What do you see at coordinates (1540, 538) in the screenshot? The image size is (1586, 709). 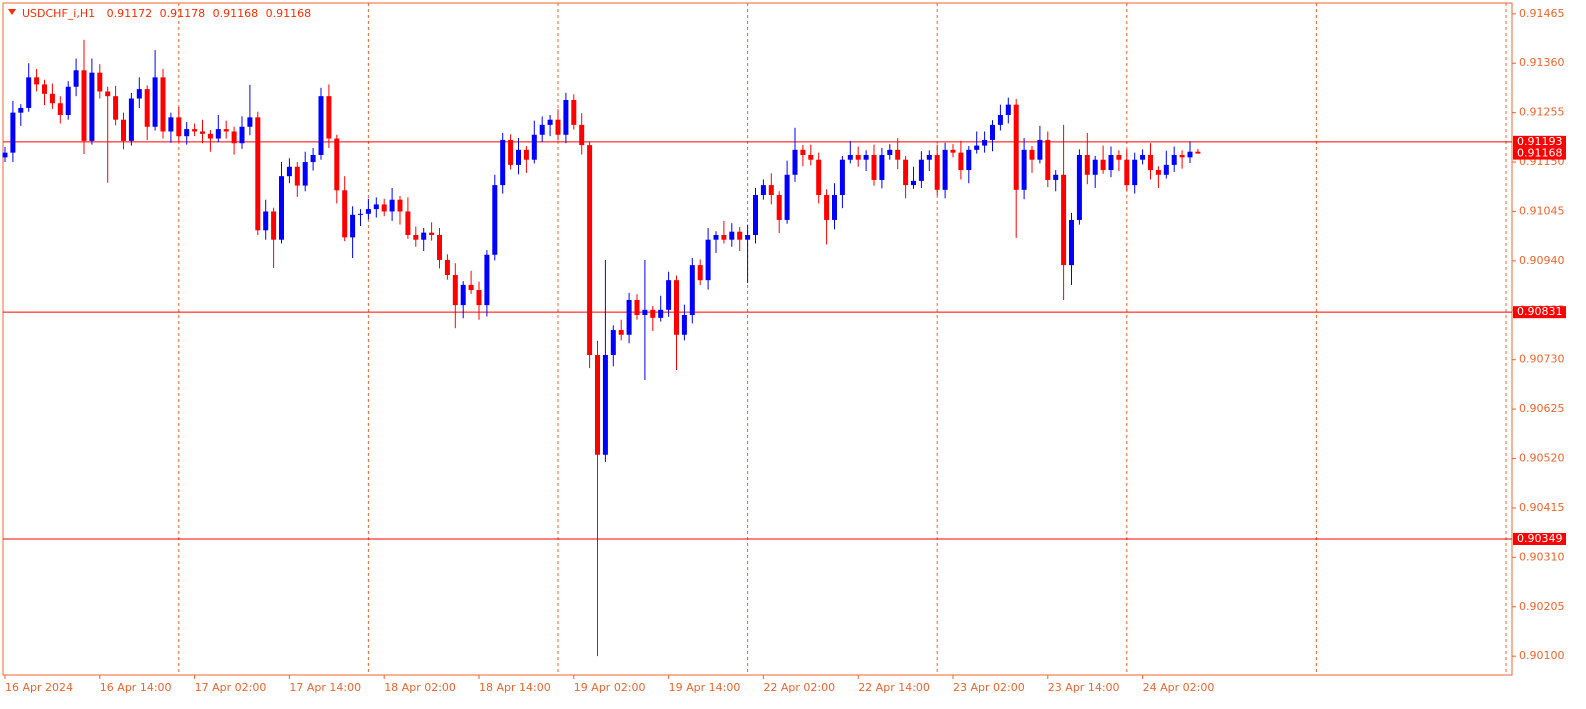 I see `level-label: 0.90349` at bounding box center [1540, 538].